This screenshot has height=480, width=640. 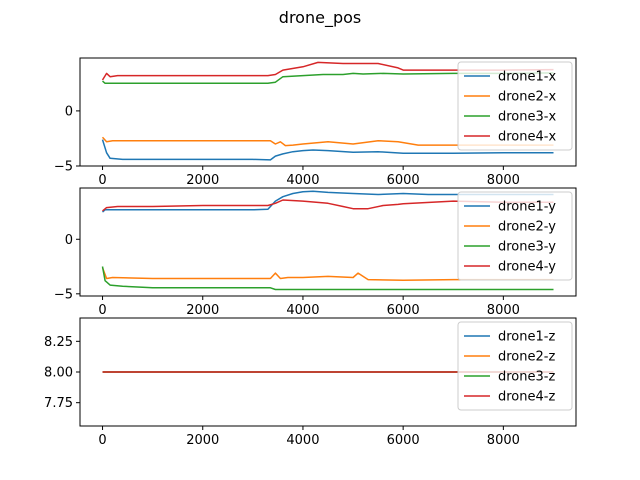 What do you see at coordinates (526, 357) in the screenshot?
I see `legend-label-drone2-z: drone2-z` at bounding box center [526, 357].